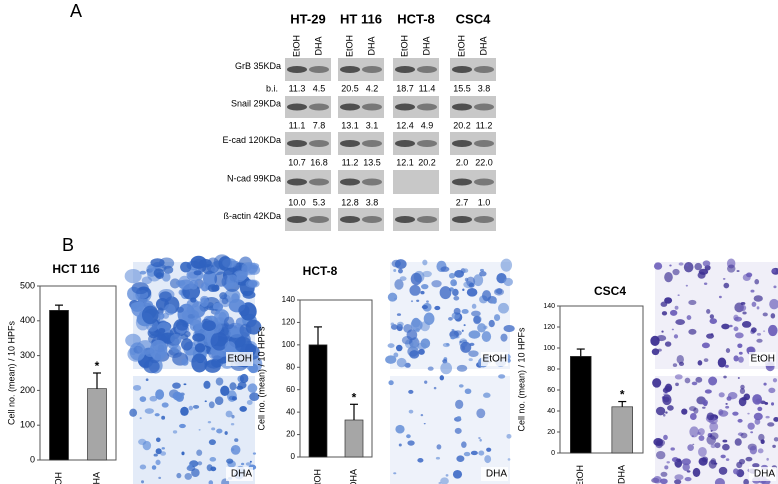 Image resolution: width=778 pixels, height=484 pixels. I want to click on bar, so click(97, 424).